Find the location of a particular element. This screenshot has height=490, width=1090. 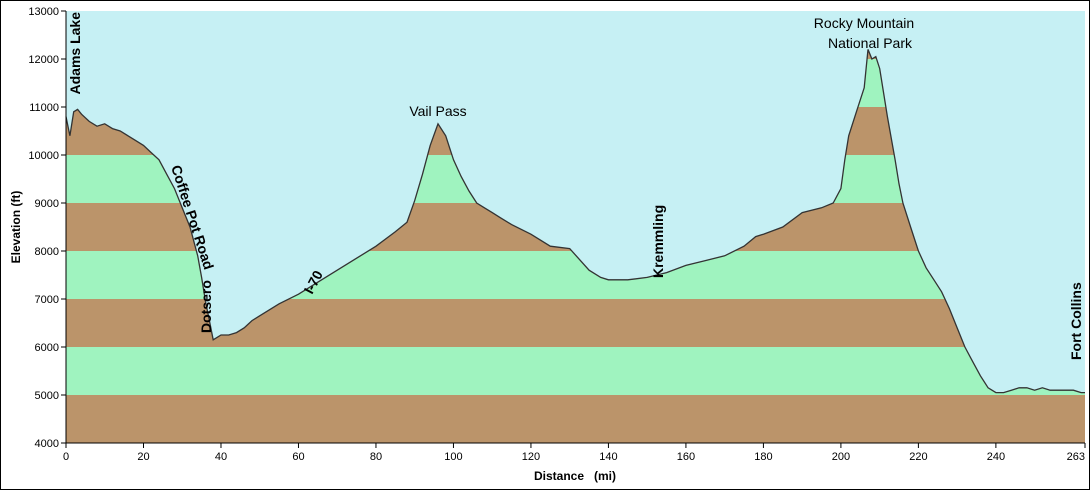

y-tick-label: 11000 is located at coordinates (44, 108).